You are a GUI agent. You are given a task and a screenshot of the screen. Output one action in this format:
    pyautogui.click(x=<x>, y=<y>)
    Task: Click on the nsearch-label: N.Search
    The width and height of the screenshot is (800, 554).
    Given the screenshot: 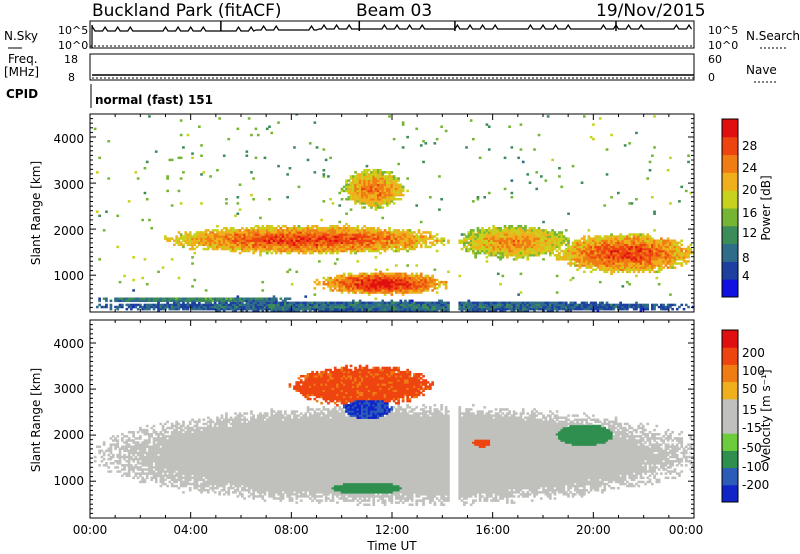 What is the action you would take?
    pyautogui.click(x=773, y=36)
    